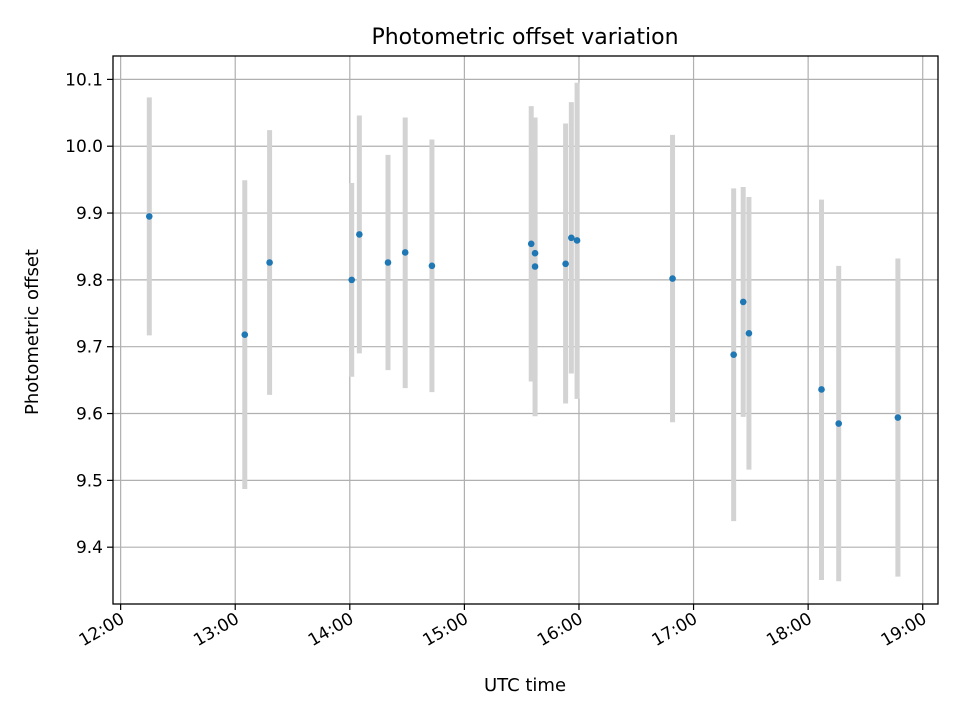 The image size is (960, 720). I want to click on y-tick-label: 9.7, so click(89, 348).